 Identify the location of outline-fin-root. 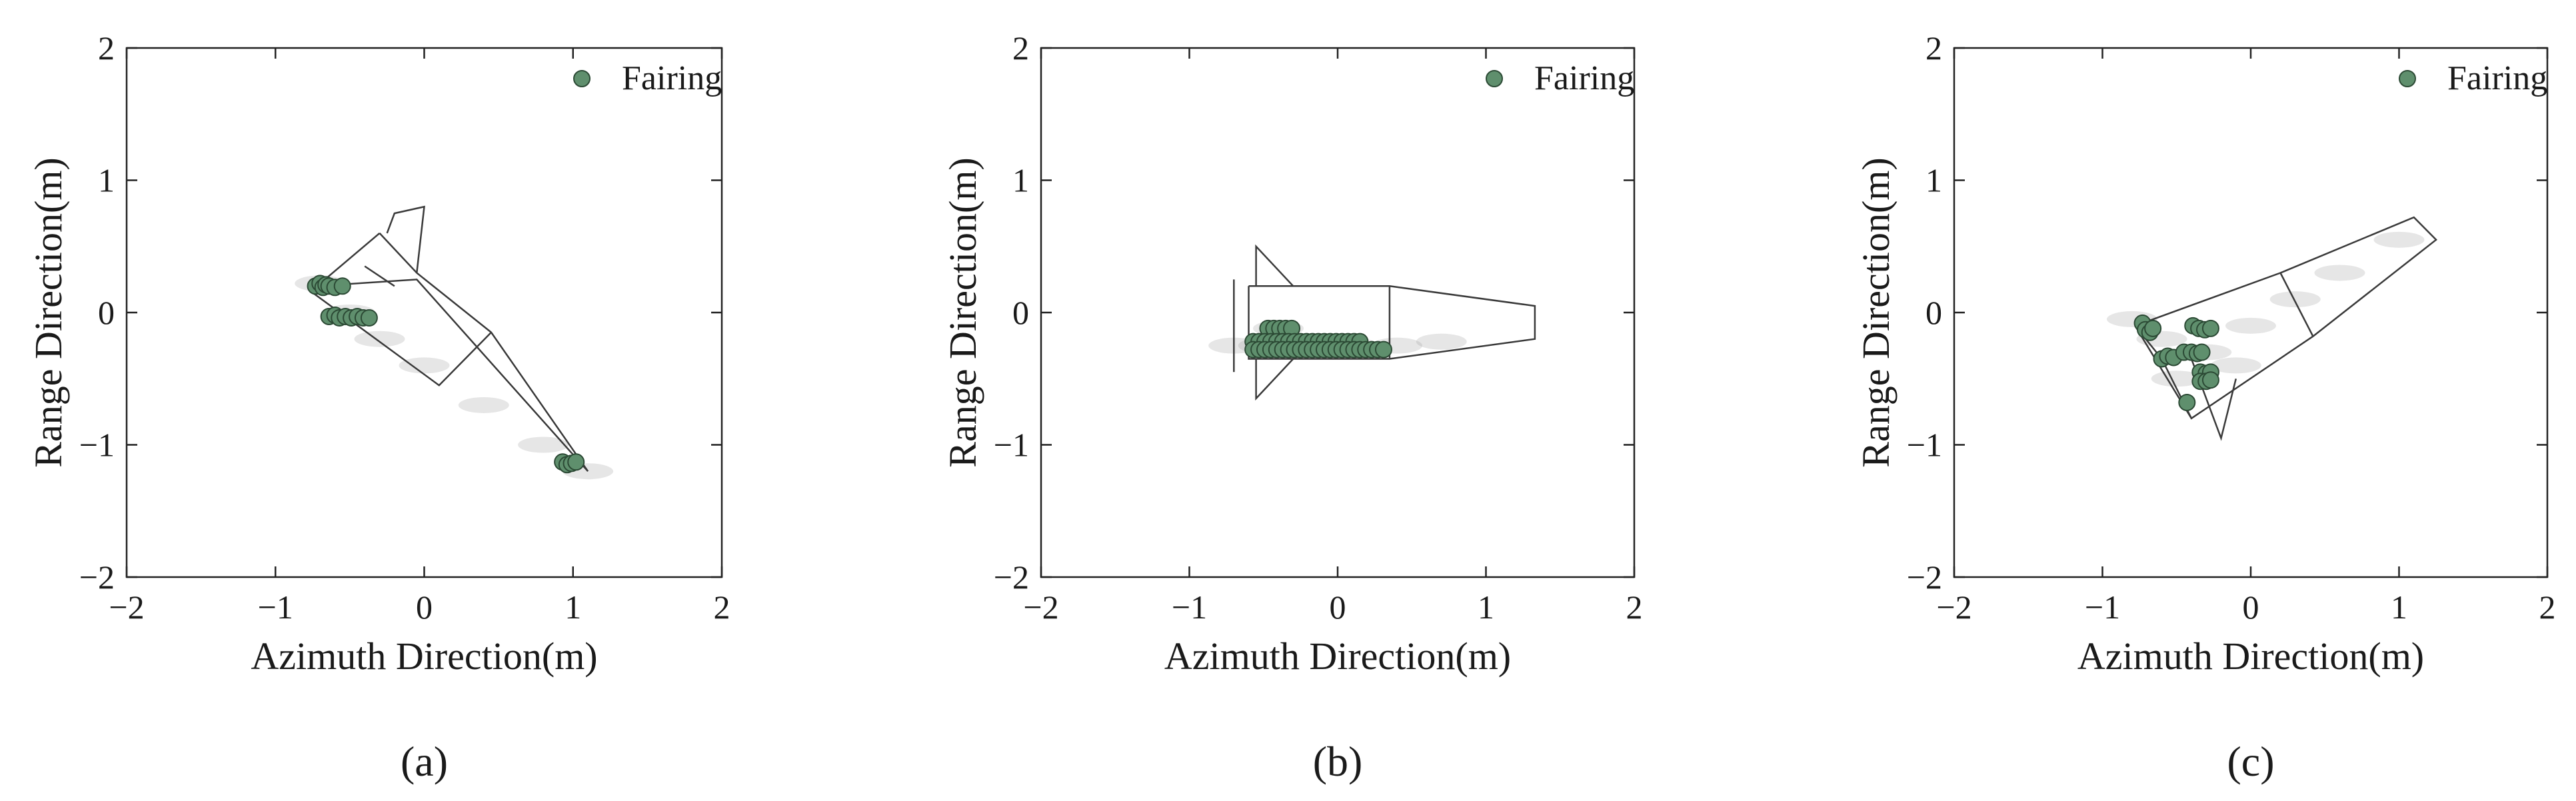
(379, 276).